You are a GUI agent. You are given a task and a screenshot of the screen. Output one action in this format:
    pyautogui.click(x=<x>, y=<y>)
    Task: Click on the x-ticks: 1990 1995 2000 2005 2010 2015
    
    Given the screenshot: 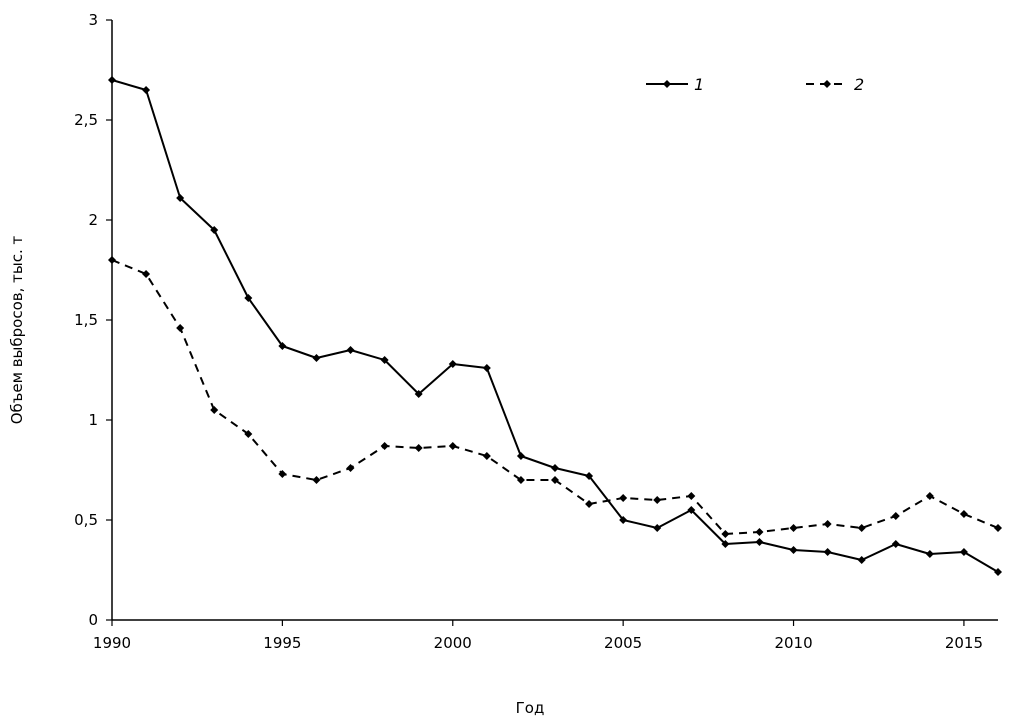 What is the action you would take?
    pyautogui.click(x=538, y=636)
    